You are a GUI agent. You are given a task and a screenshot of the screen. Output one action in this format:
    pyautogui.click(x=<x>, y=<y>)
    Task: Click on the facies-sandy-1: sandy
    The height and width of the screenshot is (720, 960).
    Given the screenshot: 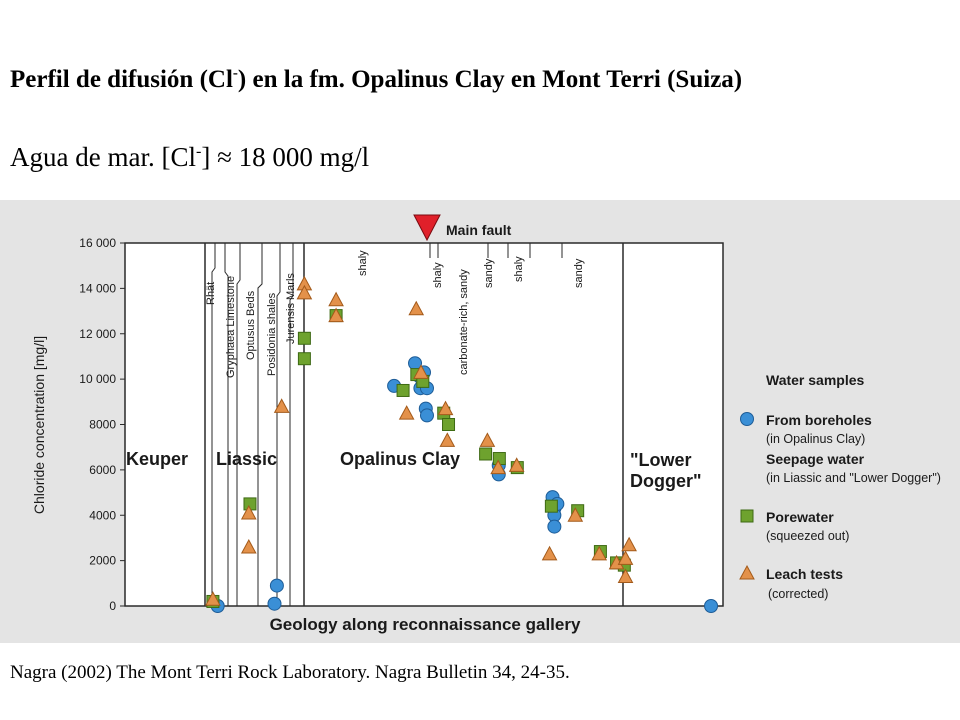 What is the action you would take?
    pyautogui.click(x=489, y=273)
    